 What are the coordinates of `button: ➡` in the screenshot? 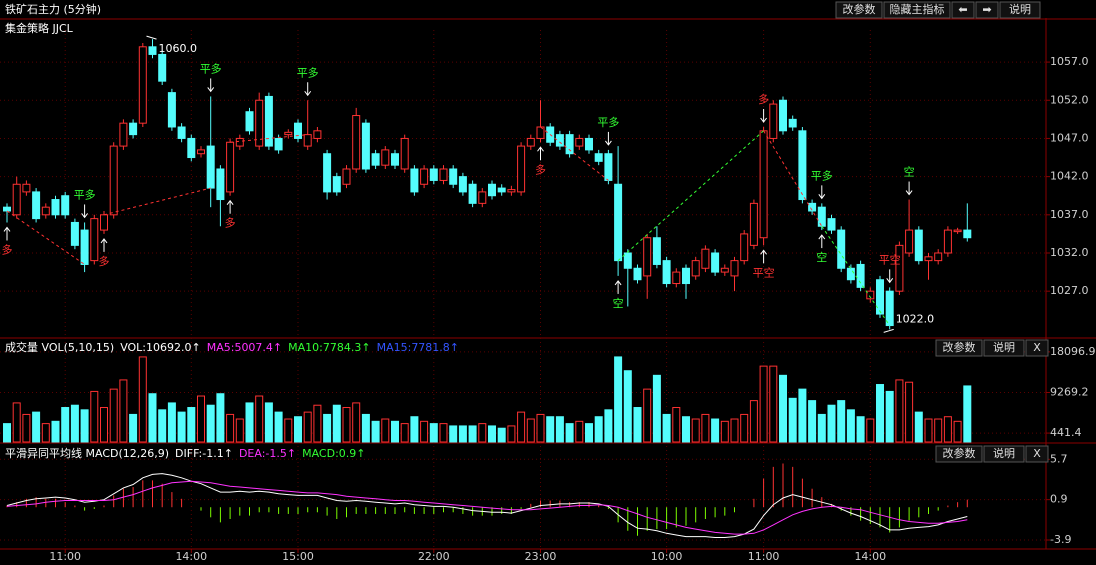 It's located at (987, 10).